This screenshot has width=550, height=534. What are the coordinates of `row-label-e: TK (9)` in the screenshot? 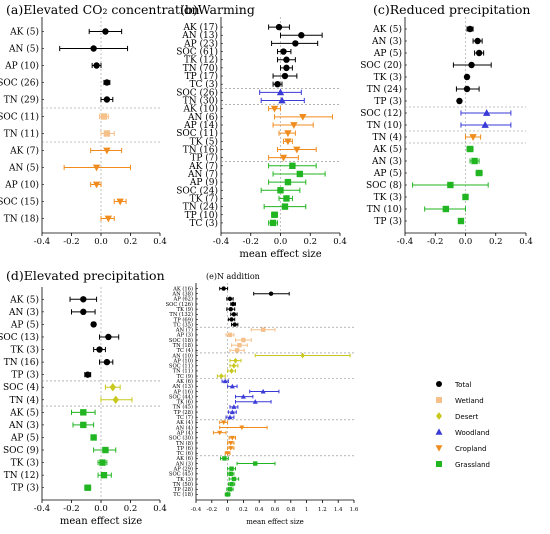 It's located at (185, 309).